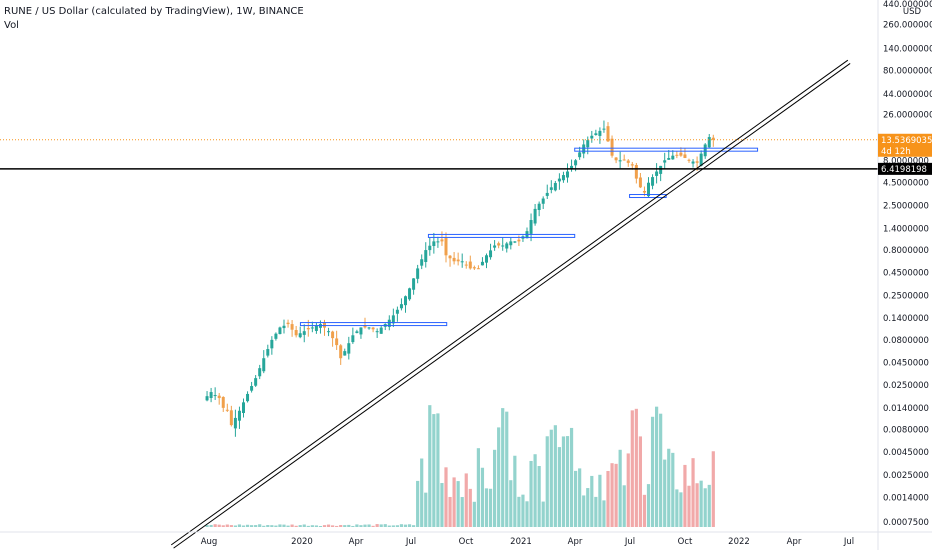  What do you see at coordinates (906, 251) in the screenshot?
I see `y-tick-label: 0.8000000` at bounding box center [906, 251].